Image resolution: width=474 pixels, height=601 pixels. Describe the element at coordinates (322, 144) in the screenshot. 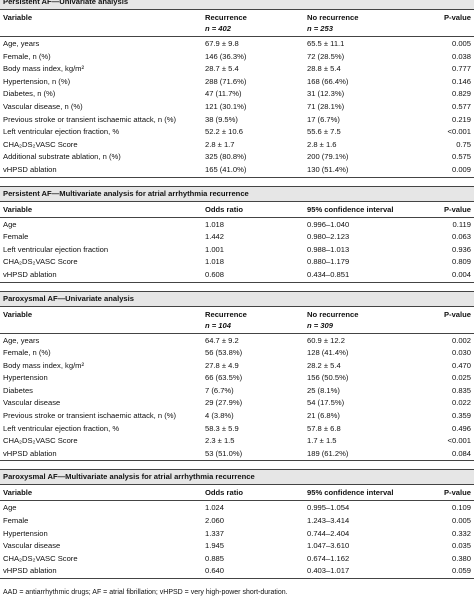

I see `table-cell: 2.8 ± 1.6` at that location.